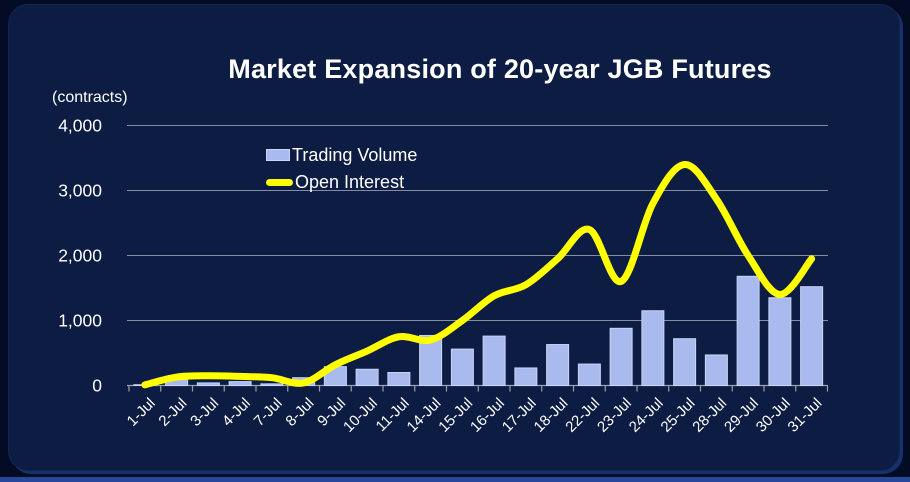 The height and width of the screenshot is (482, 910). What do you see at coordinates (678, 415) in the screenshot?
I see `x-axis-tick-label: 25-Jul` at bounding box center [678, 415].